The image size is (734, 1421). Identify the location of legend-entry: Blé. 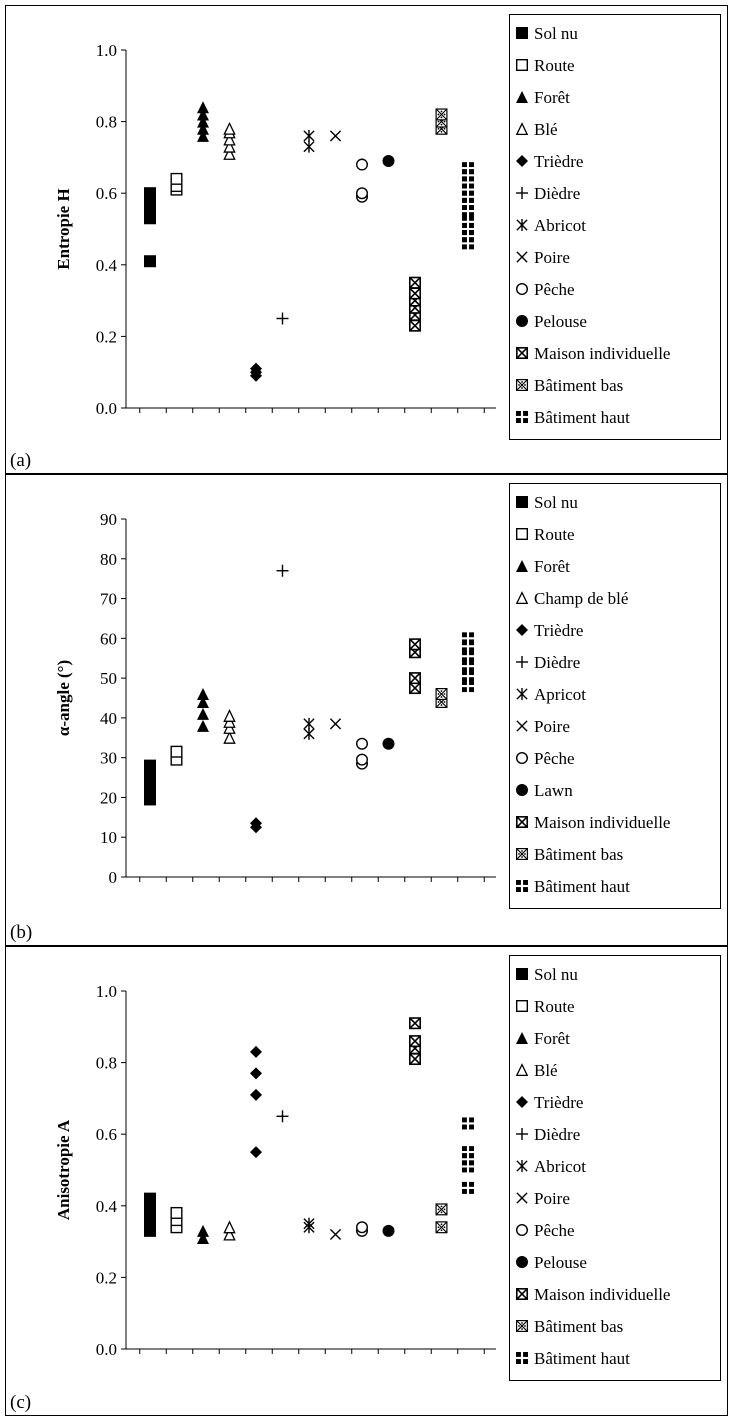
(536, 130).